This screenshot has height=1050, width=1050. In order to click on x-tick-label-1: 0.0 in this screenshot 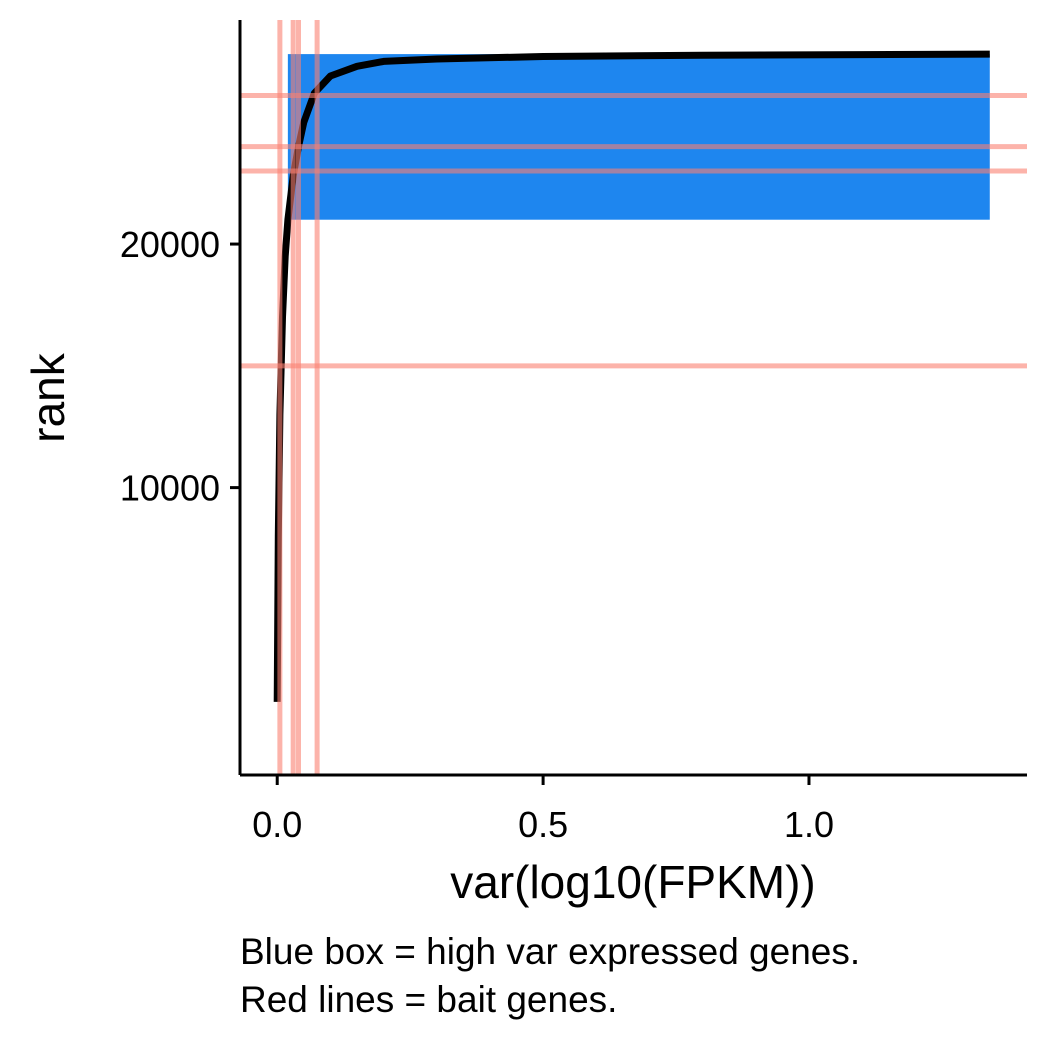, I will do `click(277, 824)`.